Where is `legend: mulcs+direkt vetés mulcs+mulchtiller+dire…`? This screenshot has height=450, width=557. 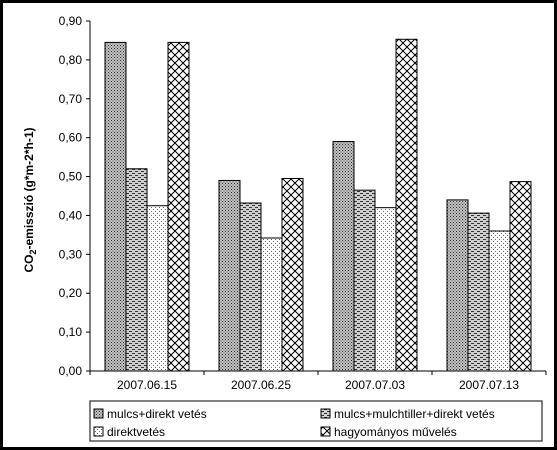 legend: mulcs+direkt vetés mulcs+mulchtiller+dire… is located at coordinates (316, 421).